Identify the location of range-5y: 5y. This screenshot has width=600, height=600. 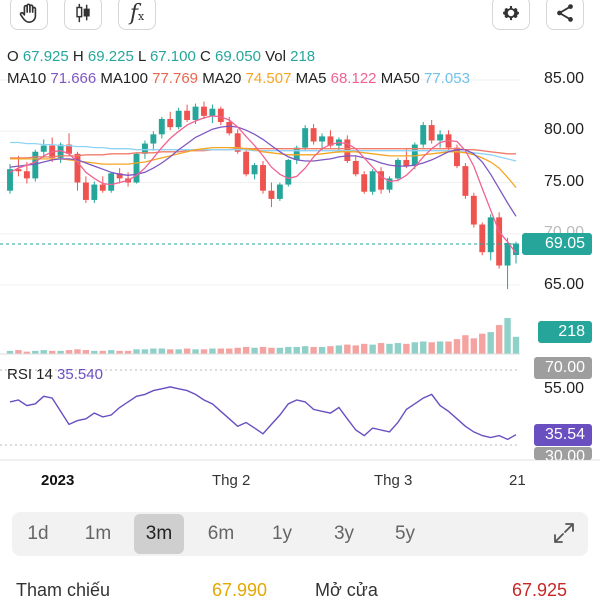
(405, 533).